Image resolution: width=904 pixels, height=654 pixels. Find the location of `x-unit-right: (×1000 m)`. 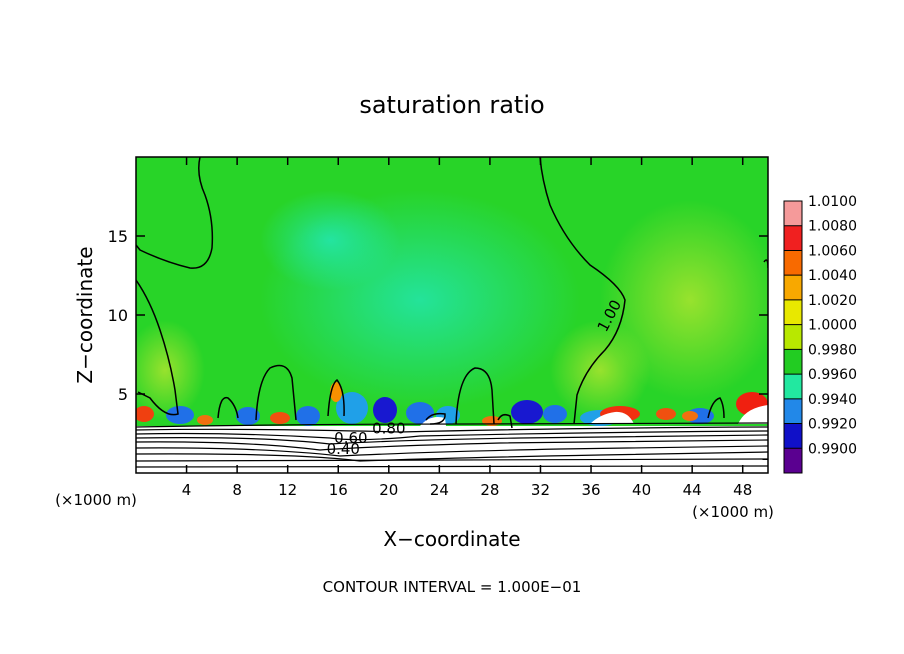

x-unit-right: (×1000 m) is located at coordinates (733, 512).